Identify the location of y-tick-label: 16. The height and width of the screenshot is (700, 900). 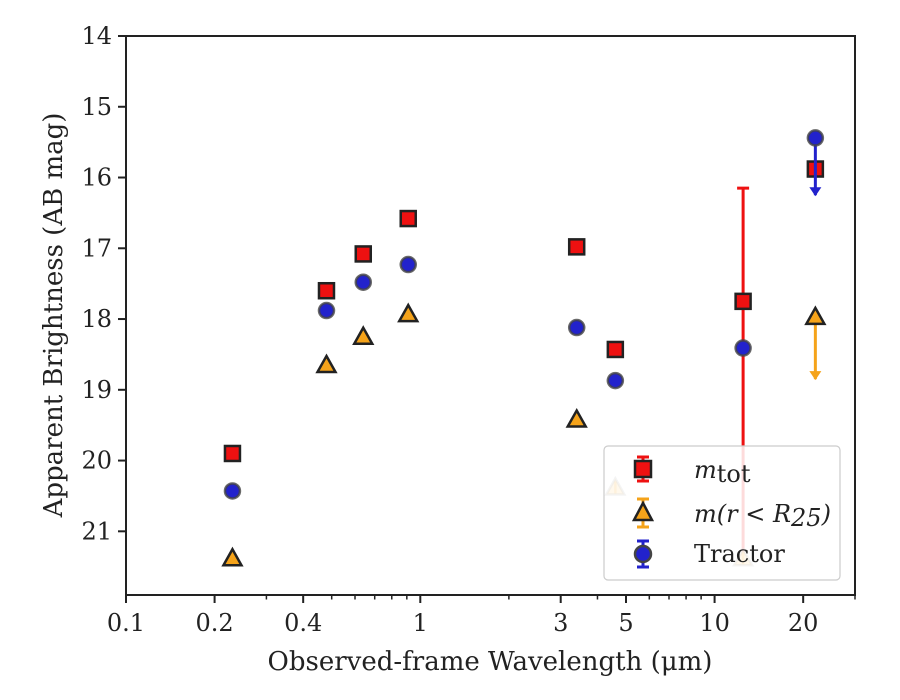
(96, 178).